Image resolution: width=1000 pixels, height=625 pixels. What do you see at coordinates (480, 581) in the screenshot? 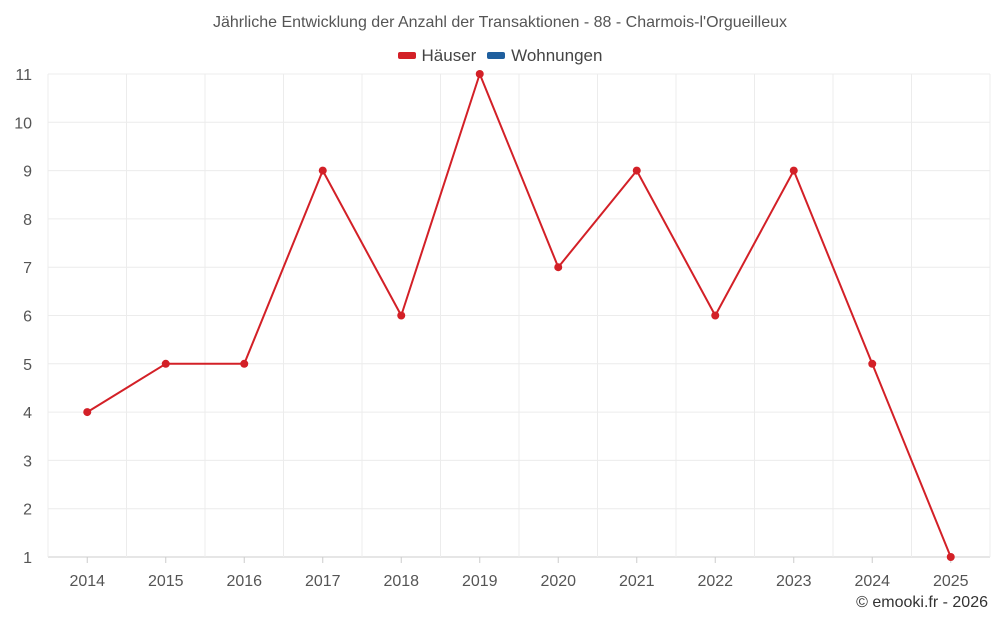
I see `x-tick-label: 2019` at bounding box center [480, 581].